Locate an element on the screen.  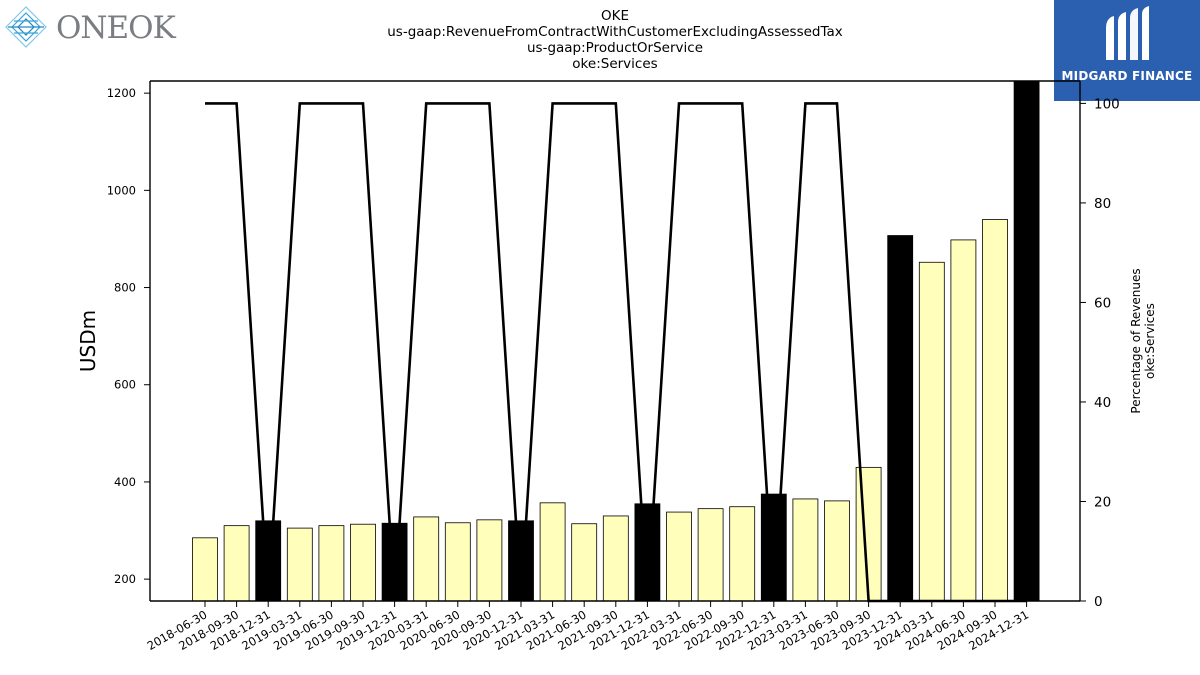
y2-axis-label-line: oke:Services is located at coordinates (1150, 341).